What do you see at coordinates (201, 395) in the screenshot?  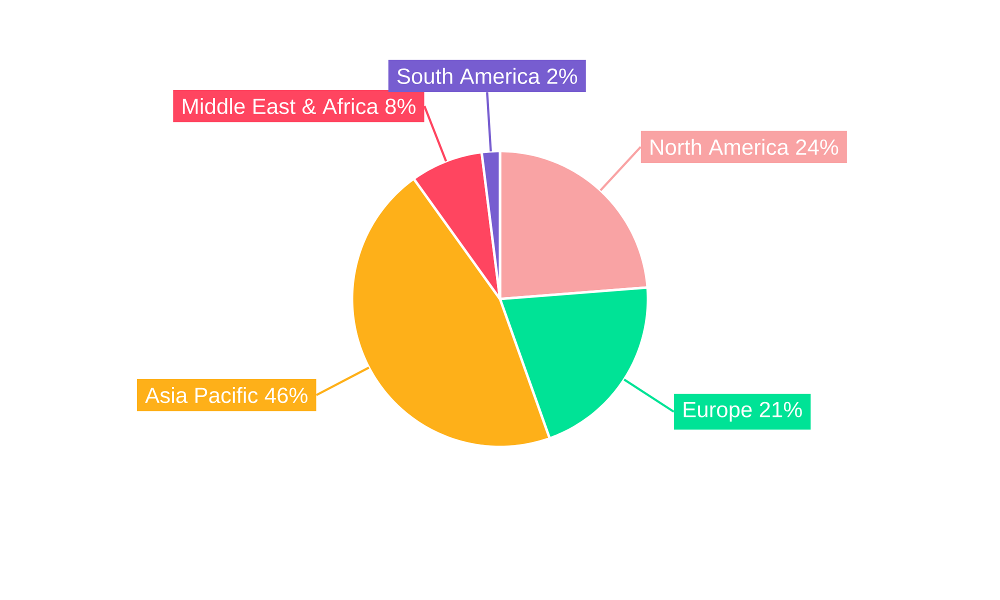 I see `slice-label: Asia Pacific` at bounding box center [201, 395].